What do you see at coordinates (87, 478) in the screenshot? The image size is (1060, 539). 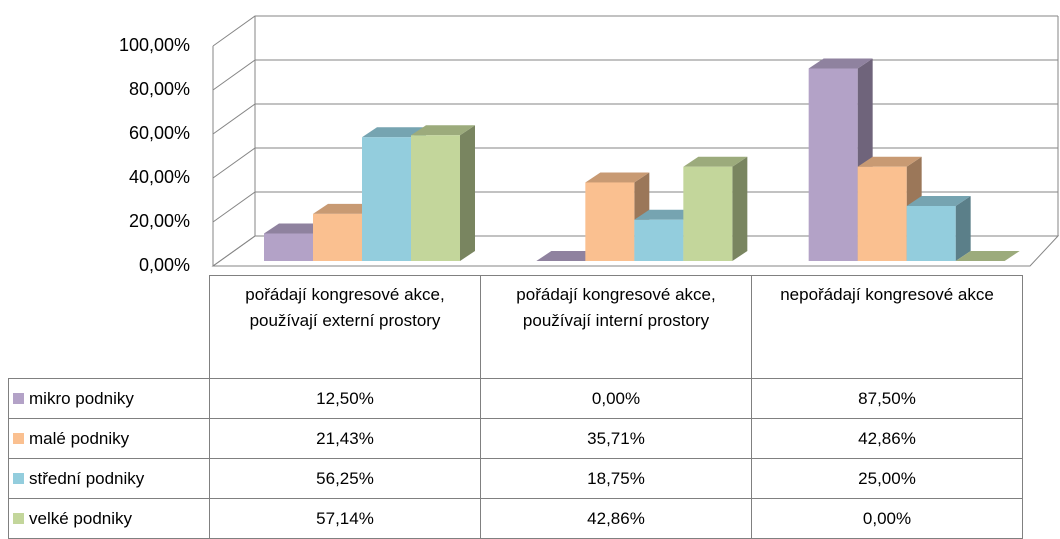 I see `legend-label: střední podniky` at bounding box center [87, 478].